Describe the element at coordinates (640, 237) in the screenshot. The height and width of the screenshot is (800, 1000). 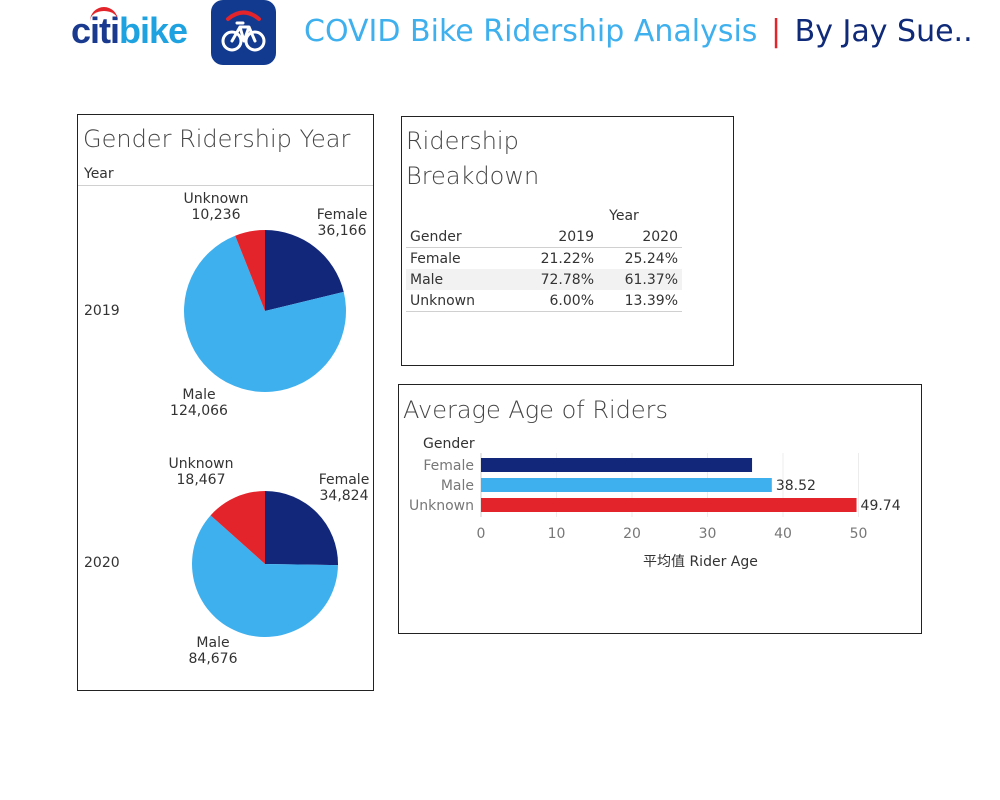
I see `column-header-2020: 2020` at that location.